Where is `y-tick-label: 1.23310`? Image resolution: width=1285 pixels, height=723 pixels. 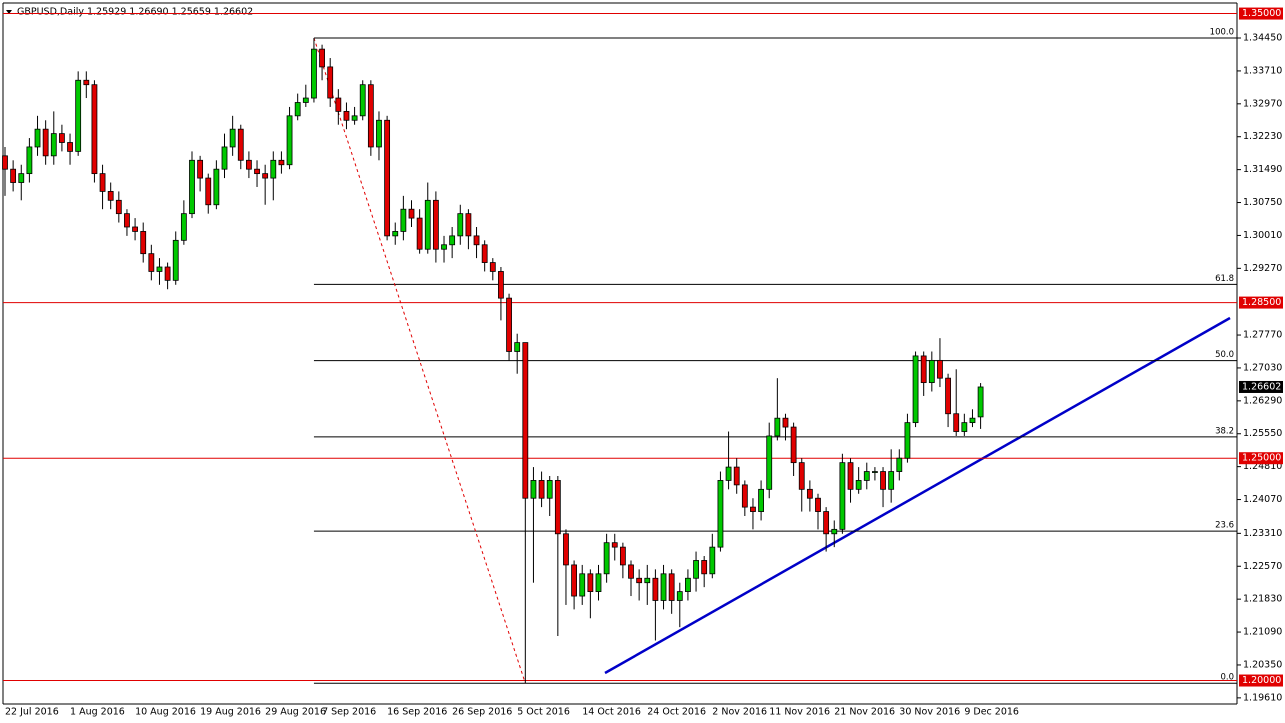 y-tick-label: 1.23310 is located at coordinates (1262, 533).